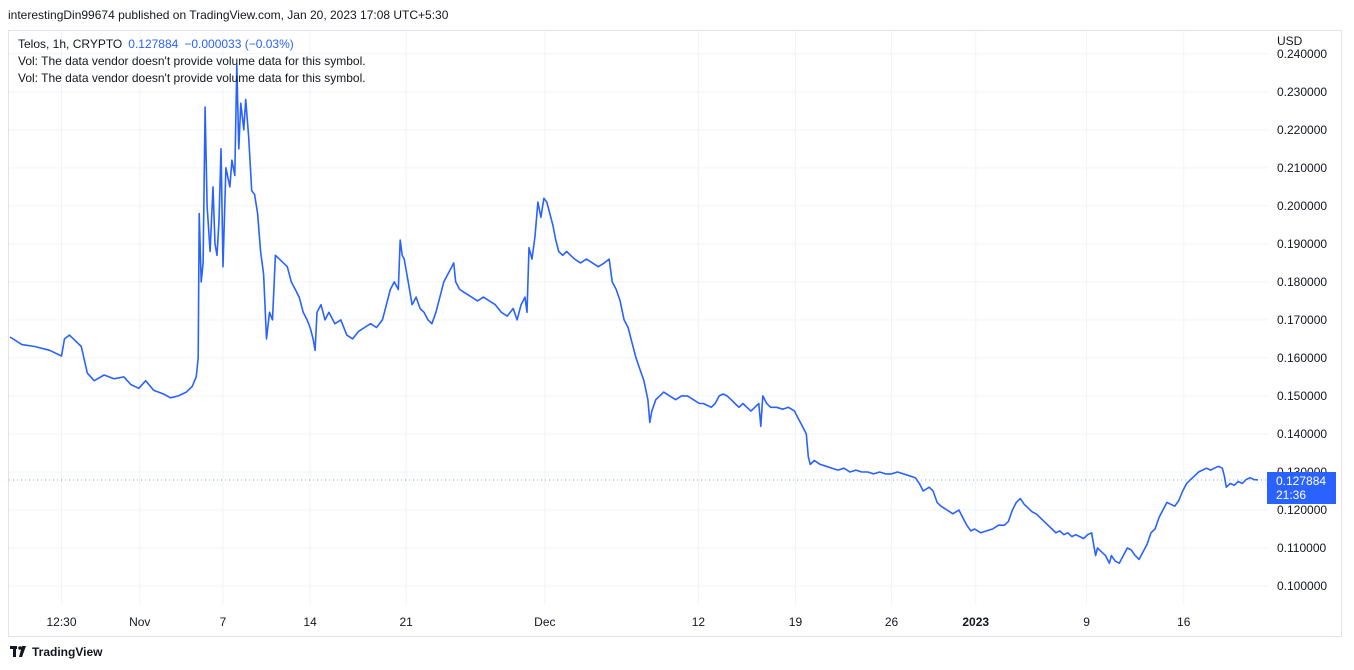 The image size is (1354, 670). What do you see at coordinates (1302, 586) in the screenshot?
I see `y-tick-label: 0.100000` at bounding box center [1302, 586].